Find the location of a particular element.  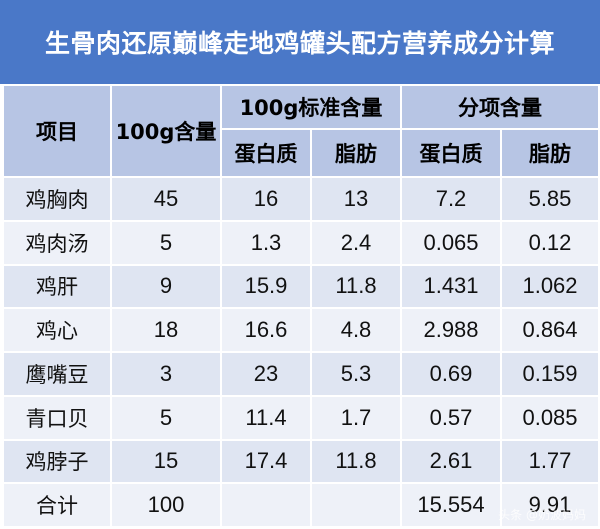

table-row: 鹰嘴豆 3 23 5.3 0.69 0.159 is located at coordinates (301, 374).